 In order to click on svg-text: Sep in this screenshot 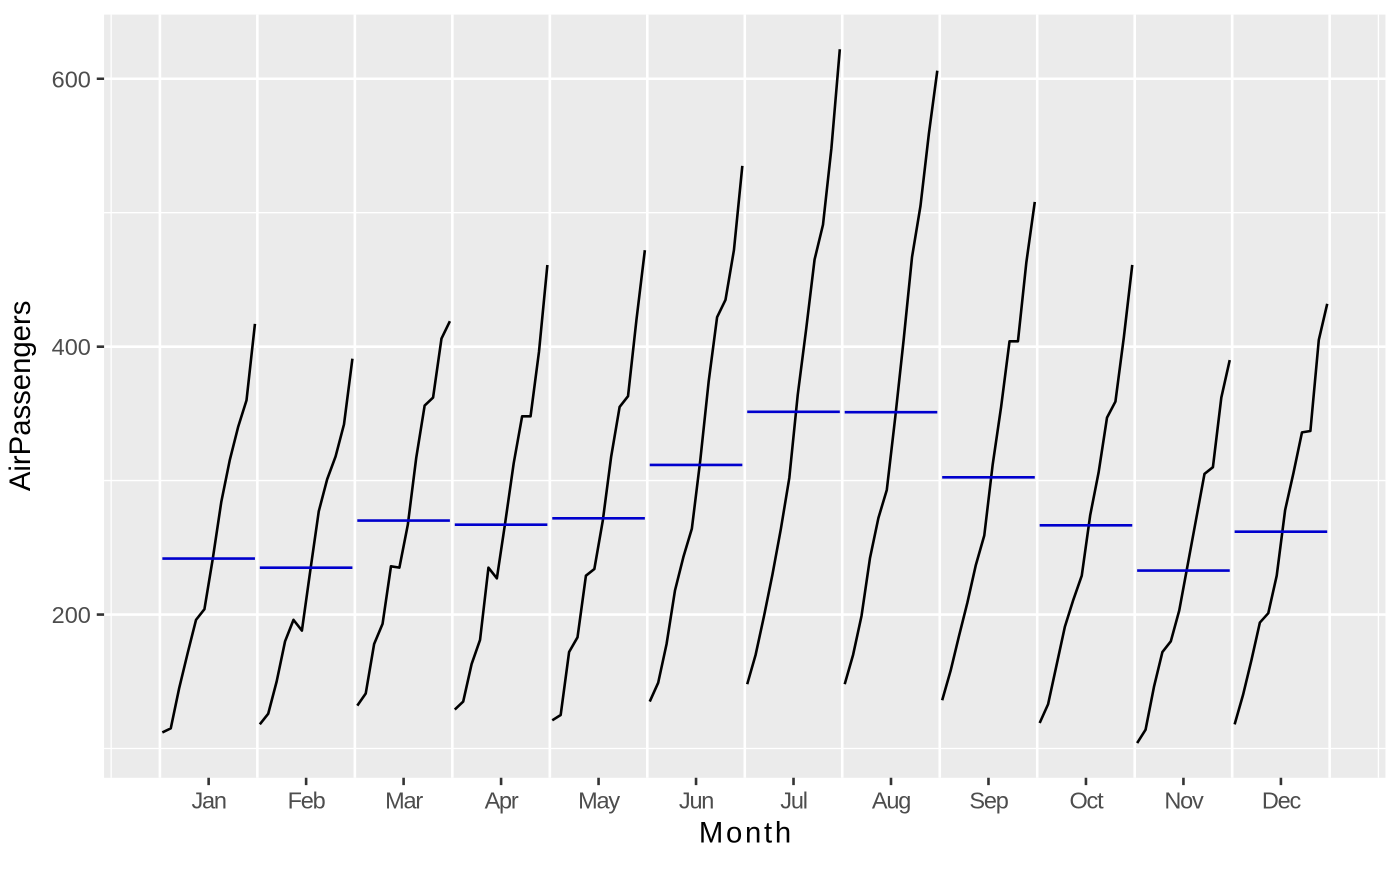, I will do `click(988, 801)`.